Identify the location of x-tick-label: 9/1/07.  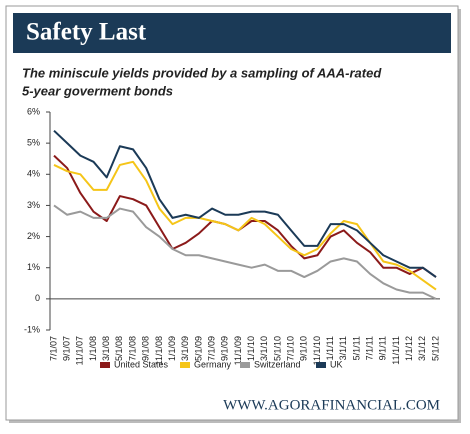
(67, 348).